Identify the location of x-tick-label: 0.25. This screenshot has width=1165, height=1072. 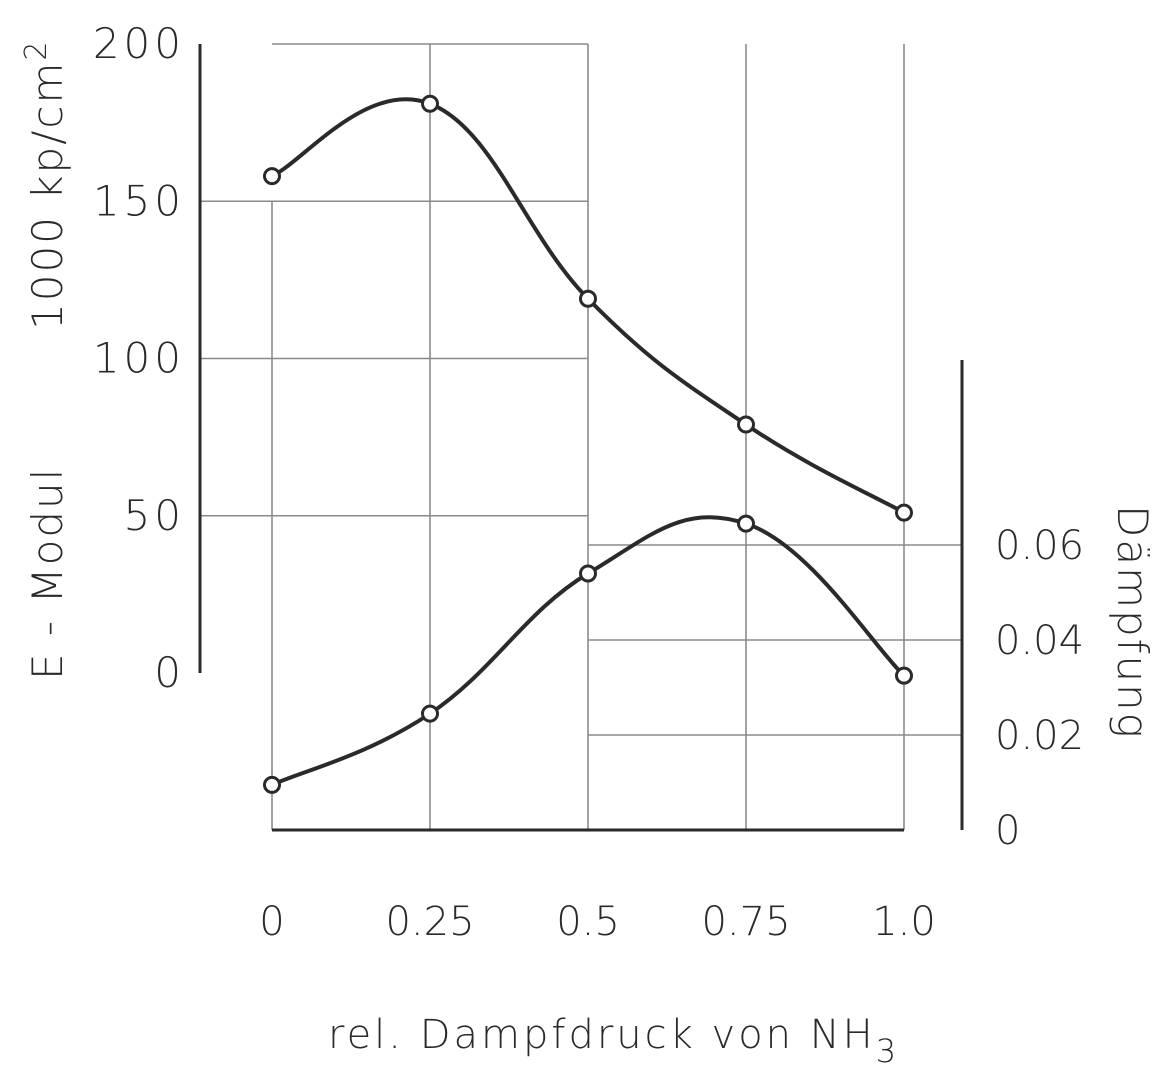
(429, 922).